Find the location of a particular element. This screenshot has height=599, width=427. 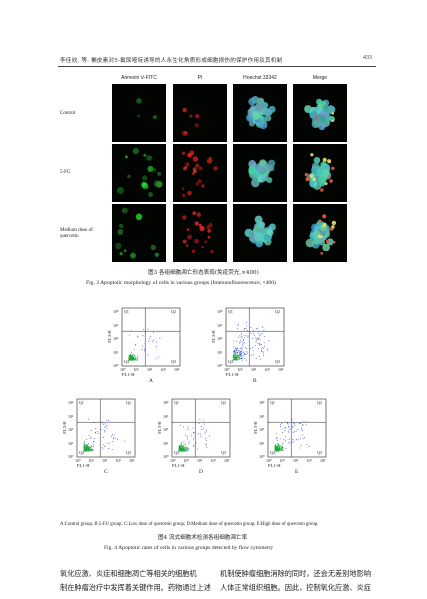

micrograph-5fu-pi is located at coordinates (200, 173).